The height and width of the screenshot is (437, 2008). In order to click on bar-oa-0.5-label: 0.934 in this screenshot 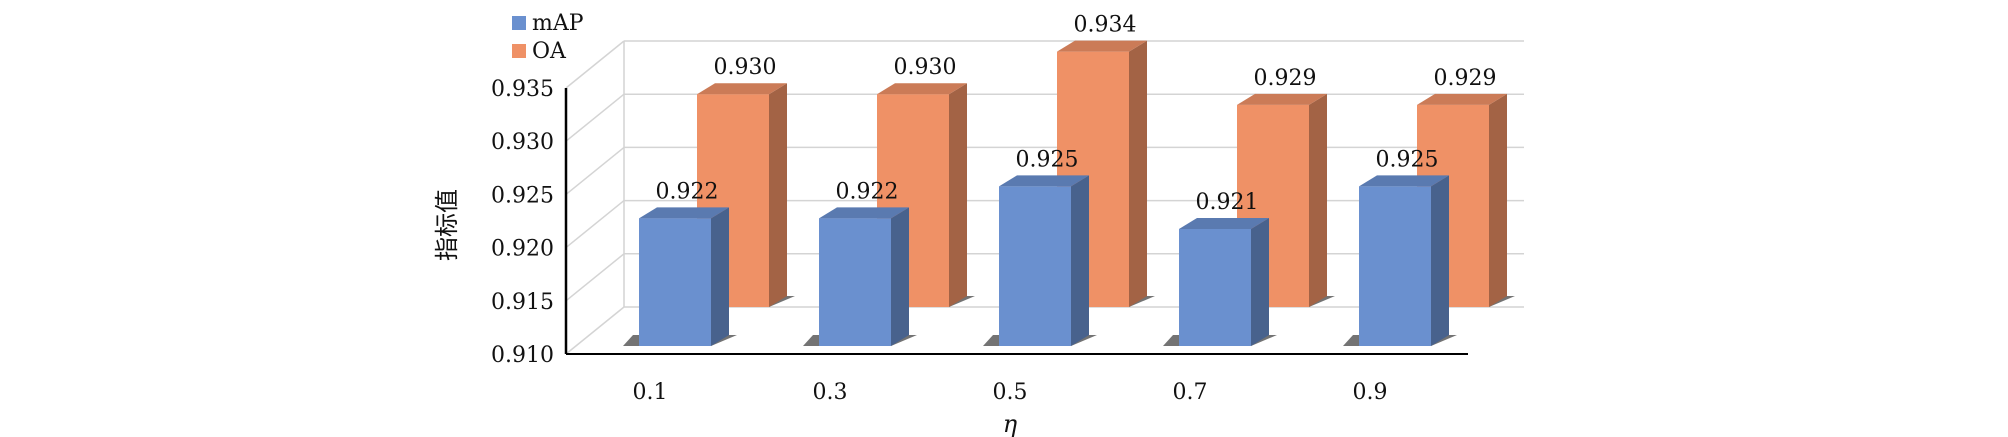, I will do `click(1105, 25)`.